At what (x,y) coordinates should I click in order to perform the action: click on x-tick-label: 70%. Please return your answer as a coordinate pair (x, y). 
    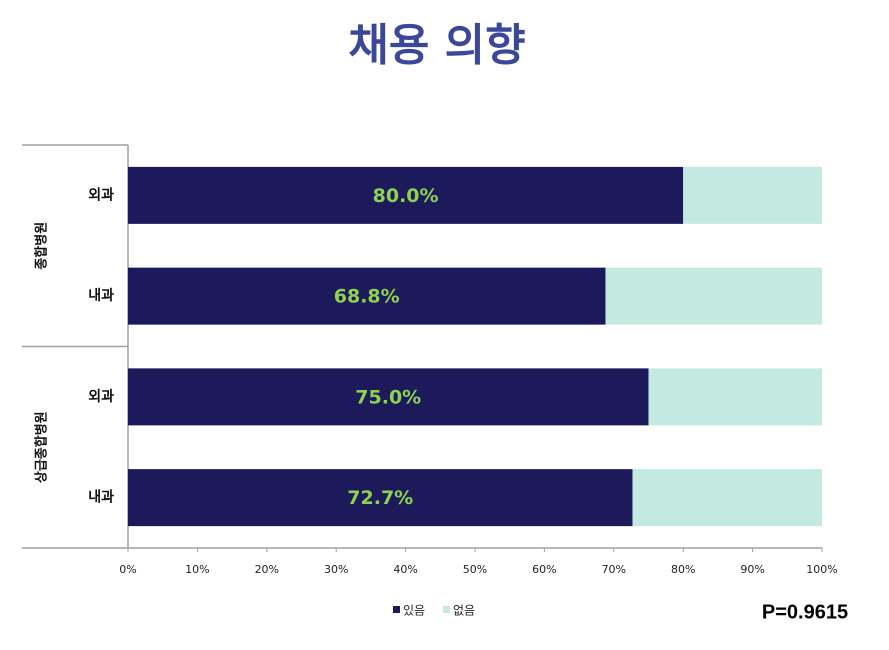
    Looking at the image, I should click on (614, 569).